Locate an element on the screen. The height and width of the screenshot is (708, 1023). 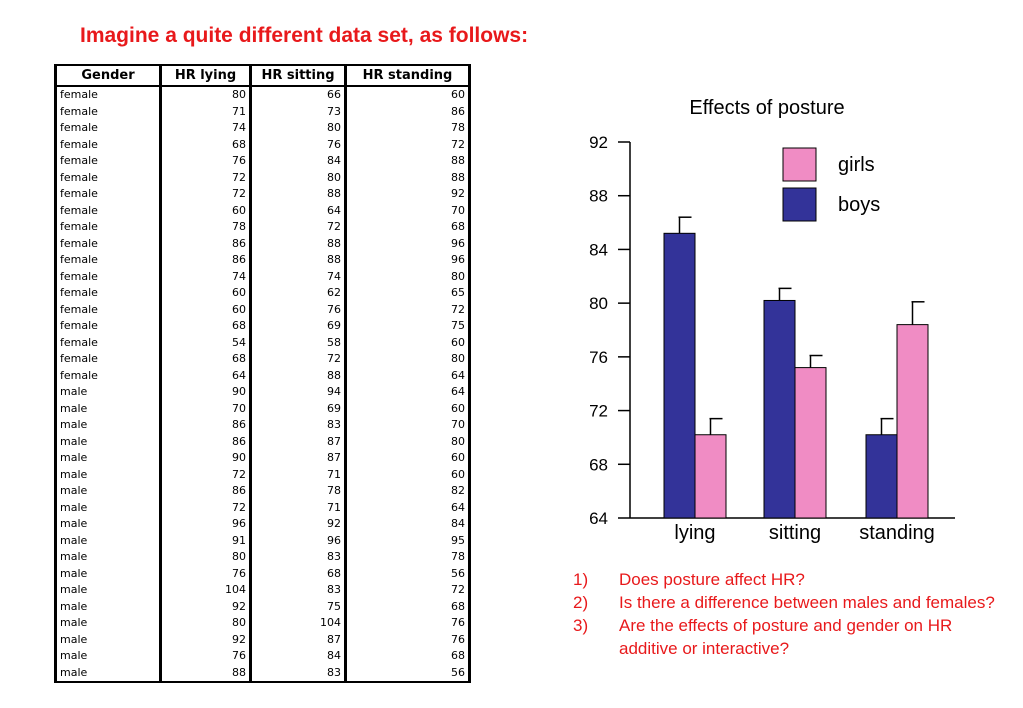
hr-lying-cell: 68 is located at coordinates (205, 326).